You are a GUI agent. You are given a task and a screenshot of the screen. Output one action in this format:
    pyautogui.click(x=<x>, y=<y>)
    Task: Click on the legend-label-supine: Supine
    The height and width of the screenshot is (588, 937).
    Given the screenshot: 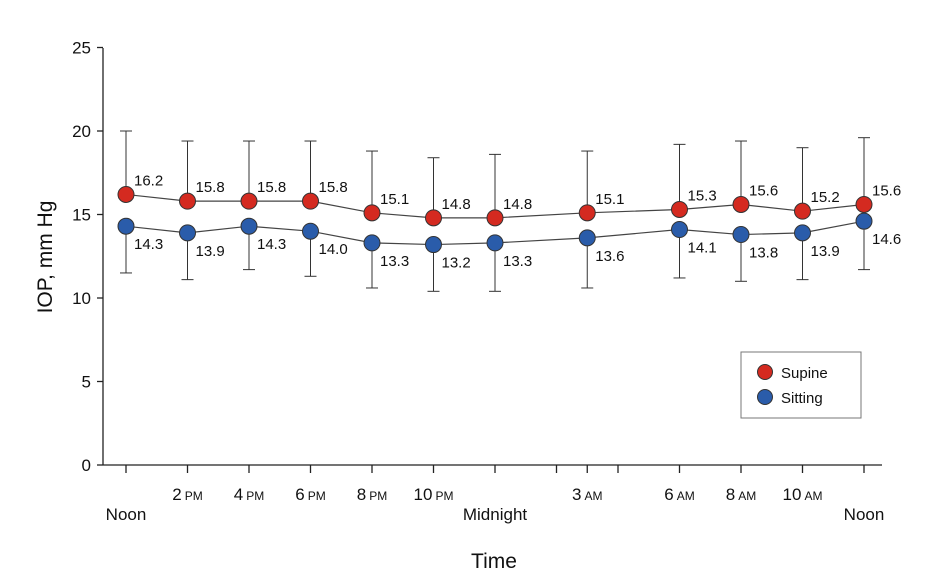 What is the action you would take?
    pyautogui.click(x=804, y=373)
    